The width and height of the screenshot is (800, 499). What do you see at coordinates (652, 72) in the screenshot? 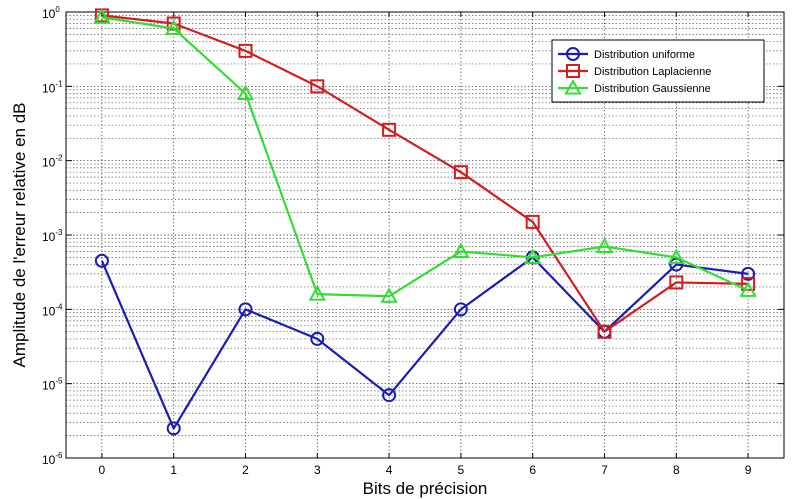
I see `legend-label-square: Distribution Laplacienne` at bounding box center [652, 72].